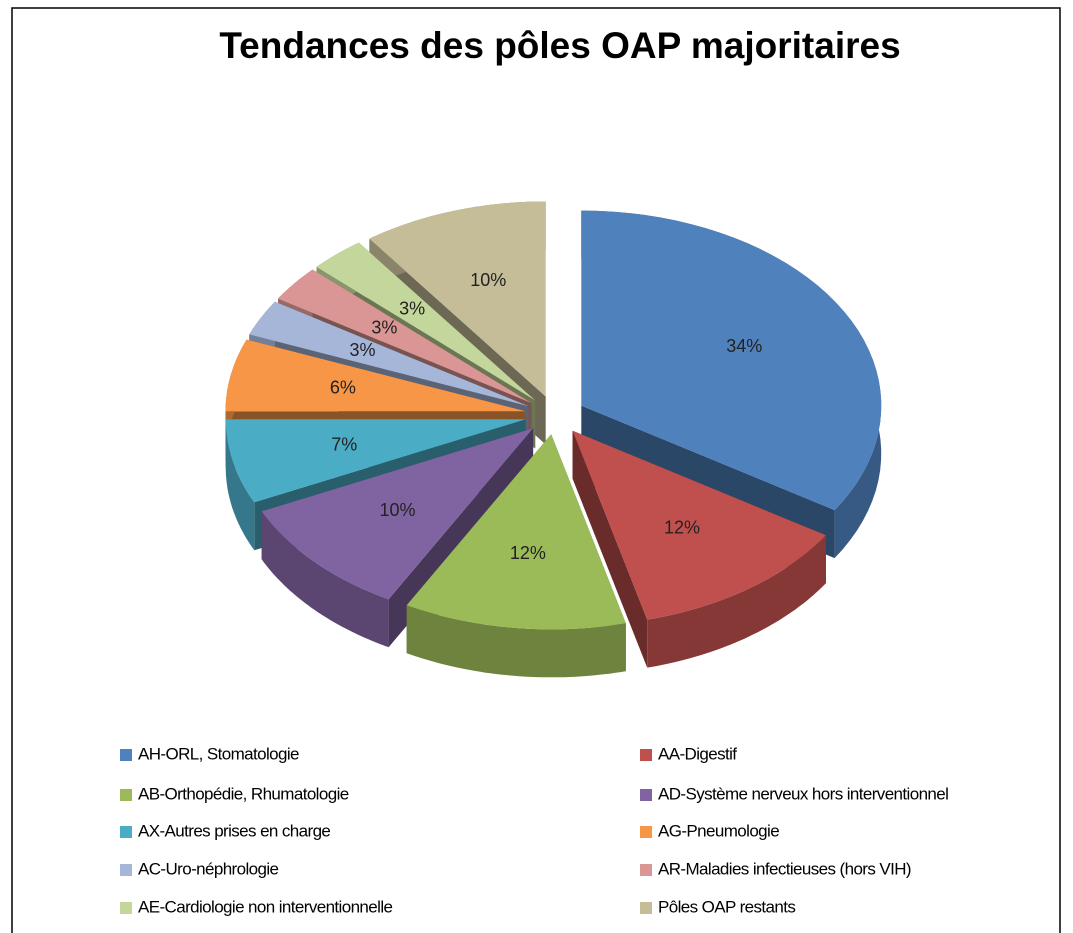  Describe the element at coordinates (265, 906) in the screenshot. I see `legend-label: AE-Cardiologie non interventionnelle` at that location.